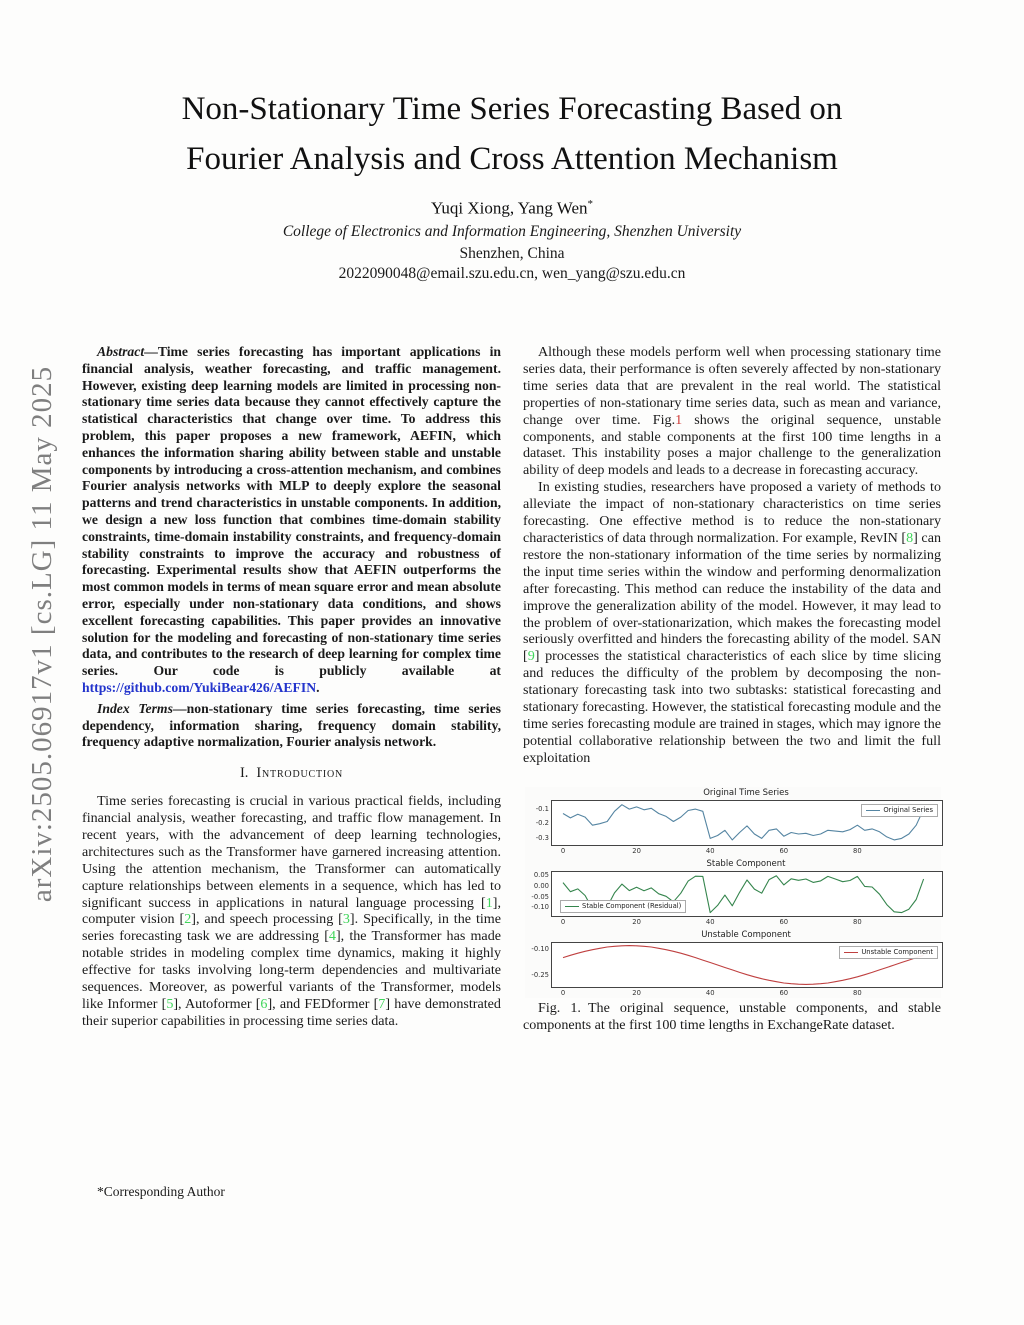 The image size is (1024, 1325). Describe the element at coordinates (743, 893) in the screenshot. I see `stable-component-line-chart` at that location.